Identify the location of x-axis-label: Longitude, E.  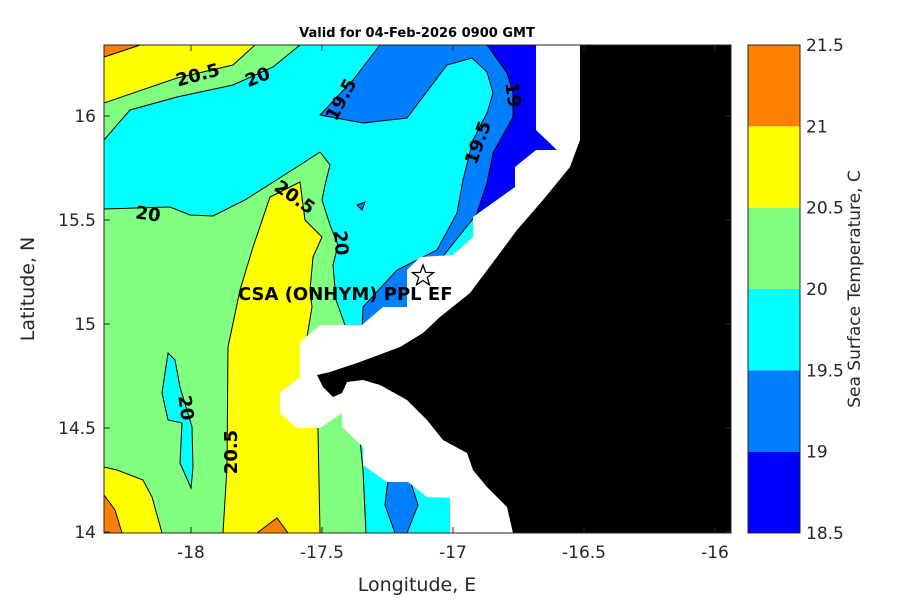
(417, 585).